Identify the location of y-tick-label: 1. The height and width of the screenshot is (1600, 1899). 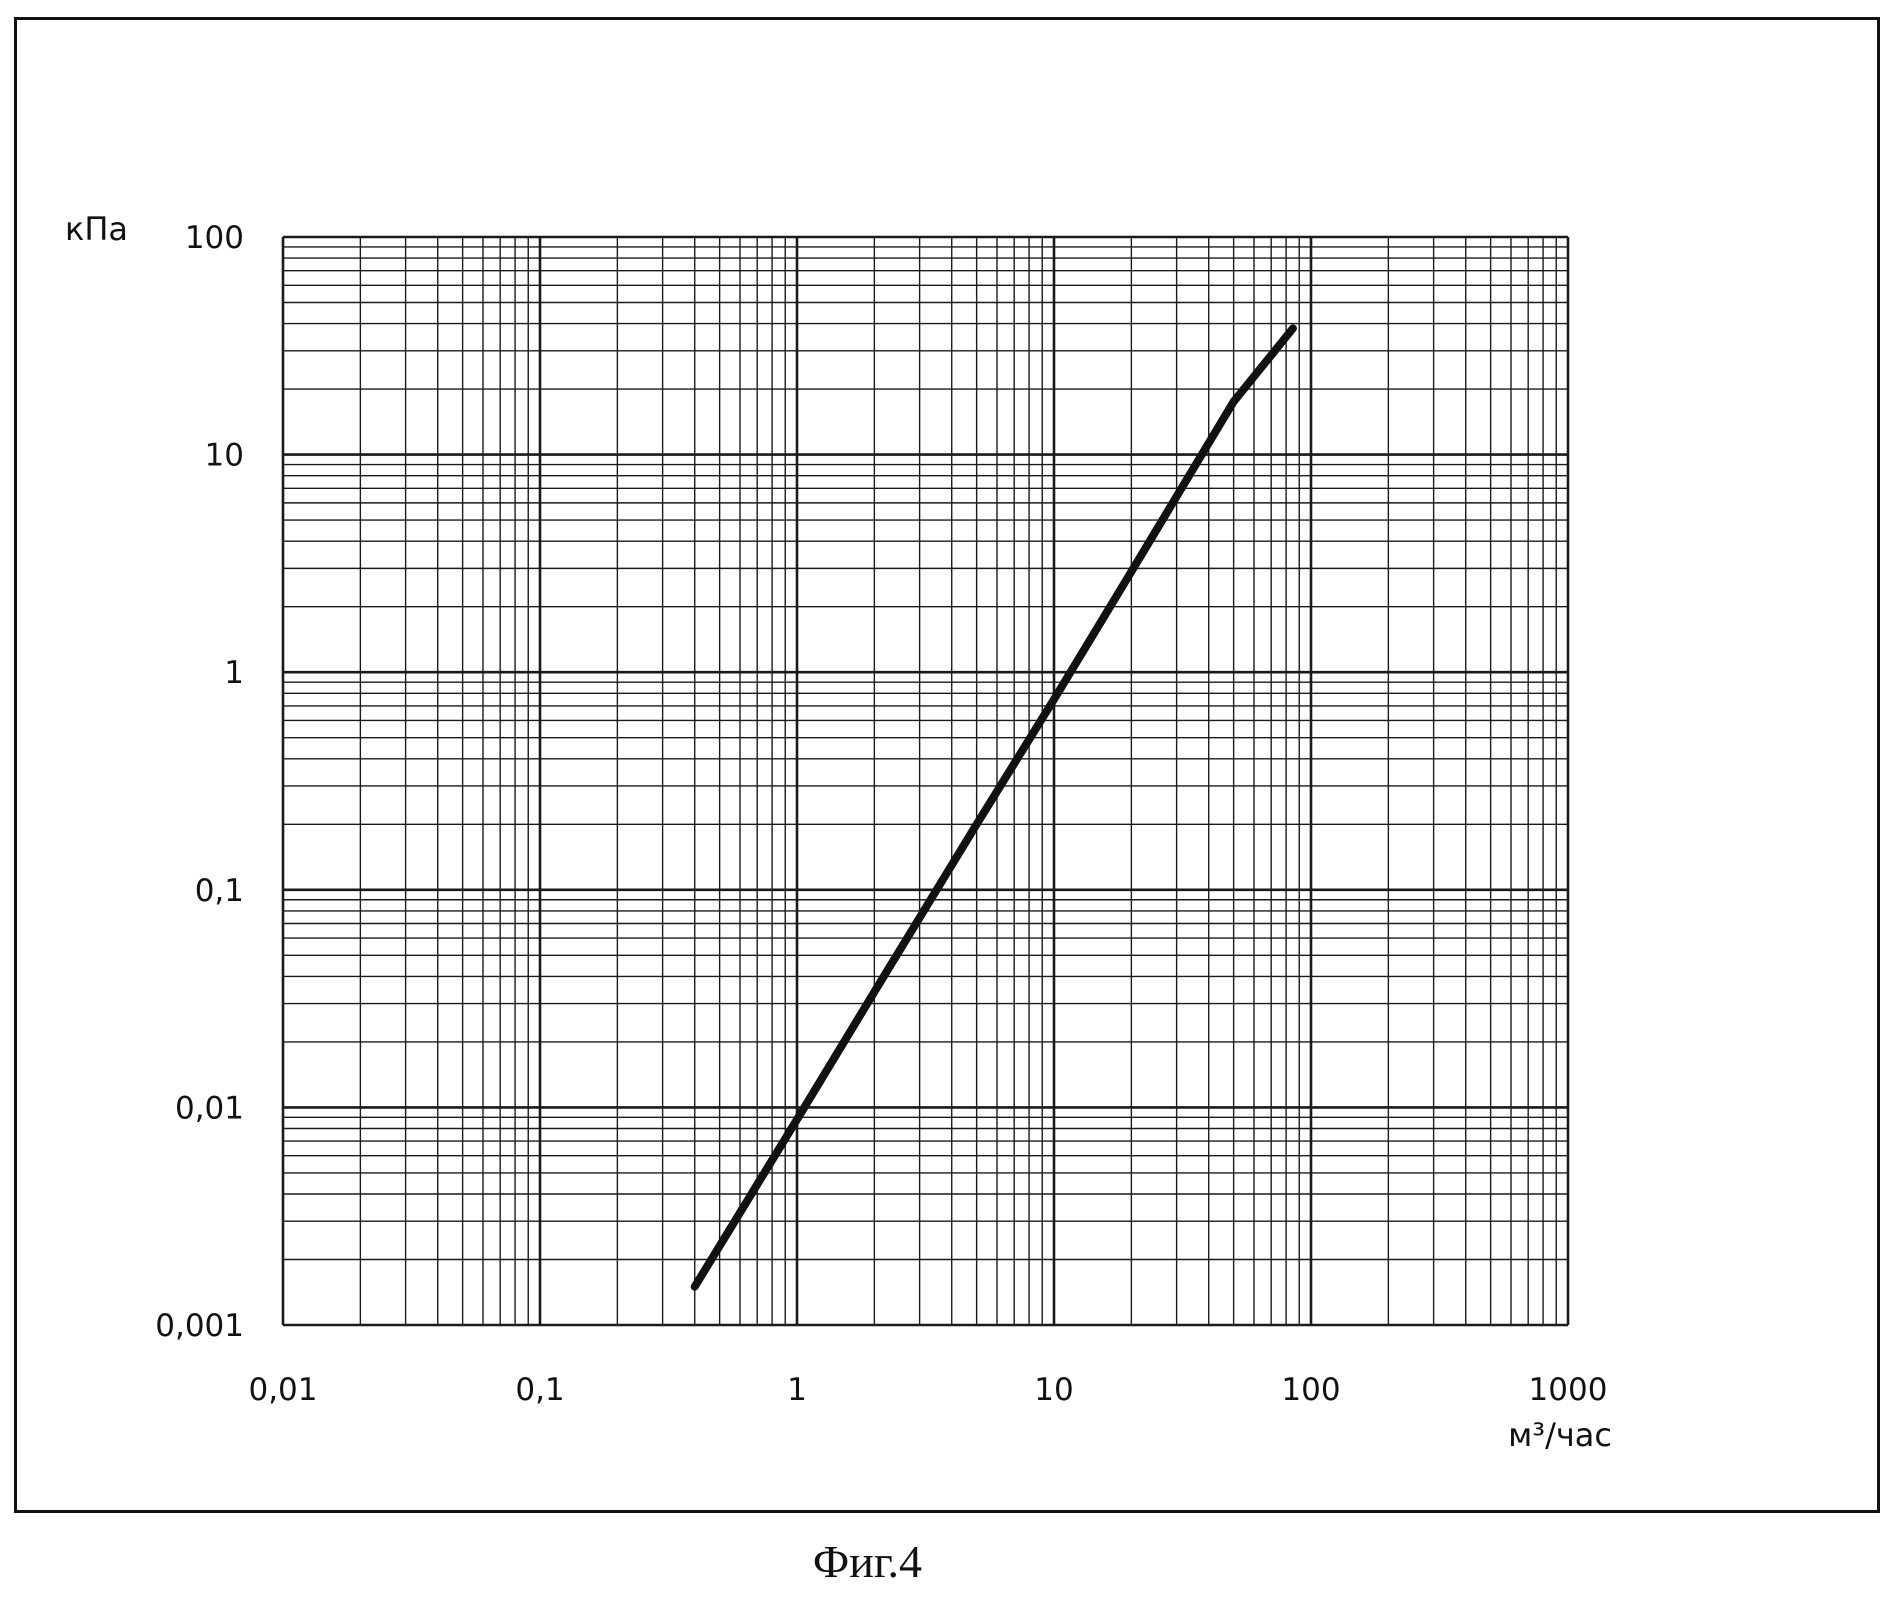
(234, 673).